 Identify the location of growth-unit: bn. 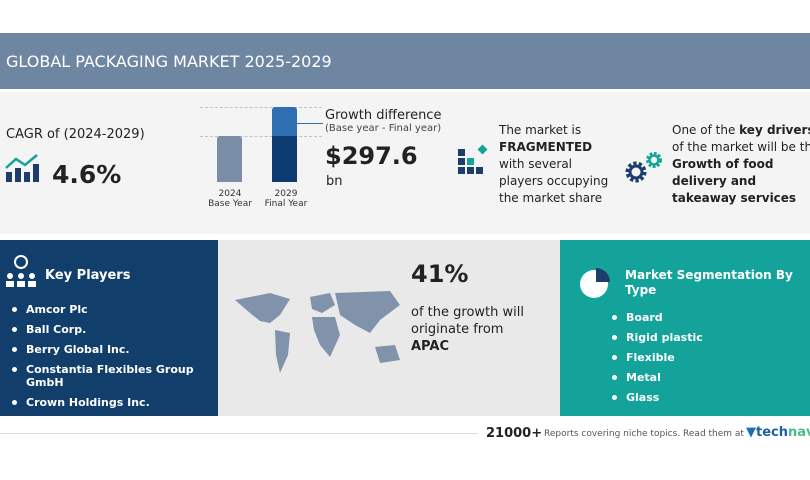
(334, 181).